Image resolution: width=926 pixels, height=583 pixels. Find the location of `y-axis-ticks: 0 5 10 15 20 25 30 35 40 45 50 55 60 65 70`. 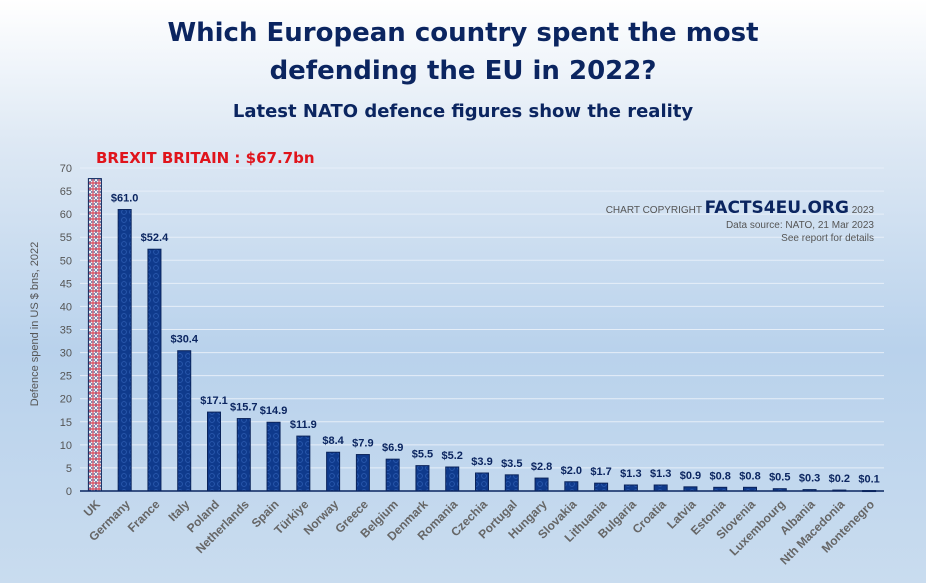

y-axis-ticks: 0 5 10 15 20 25 30 35 40 45 50 55 60 65 70 is located at coordinates (66, 330).